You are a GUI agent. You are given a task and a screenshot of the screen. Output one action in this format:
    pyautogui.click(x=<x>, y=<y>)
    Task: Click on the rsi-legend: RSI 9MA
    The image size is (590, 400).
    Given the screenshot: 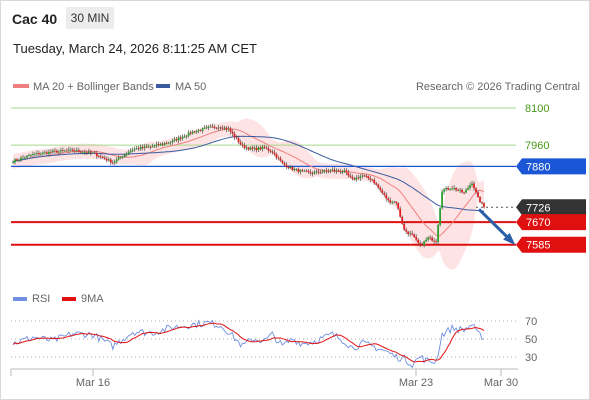 What is the action you would take?
    pyautogui.click(x=58, y=299)
    